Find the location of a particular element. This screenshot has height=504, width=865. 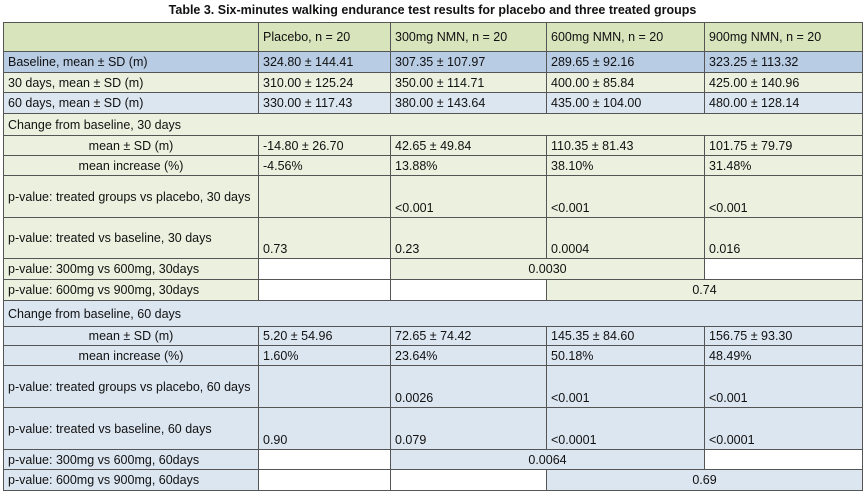

cell: 101.75 ± 79.79 is located at coordinates (783, 145).